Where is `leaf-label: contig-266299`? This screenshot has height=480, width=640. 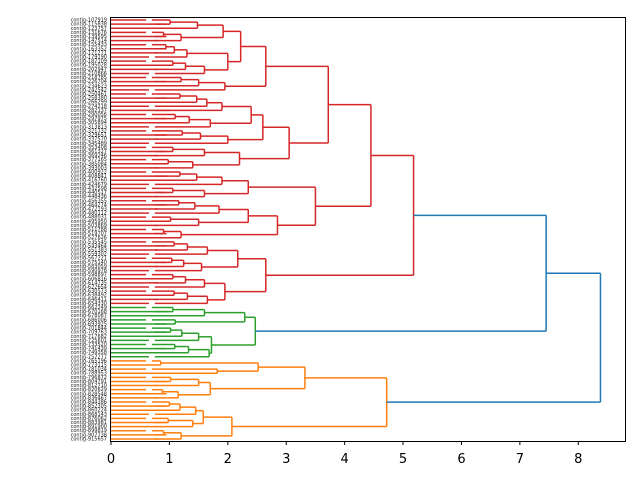 leaf-label: contig-266299 is located at coordinates (89, 103).